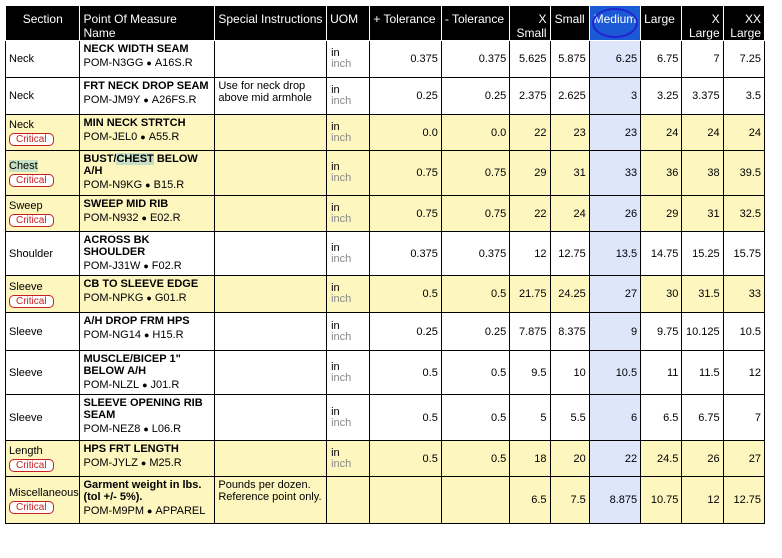  I want to click on x-small-cell: 9.5, so click(530, 372).